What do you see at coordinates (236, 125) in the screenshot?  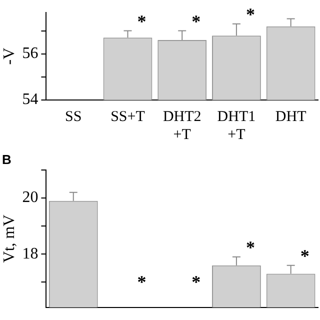 I see `x-tick-label: DHT1 +T` at bounding box center [236, 125].